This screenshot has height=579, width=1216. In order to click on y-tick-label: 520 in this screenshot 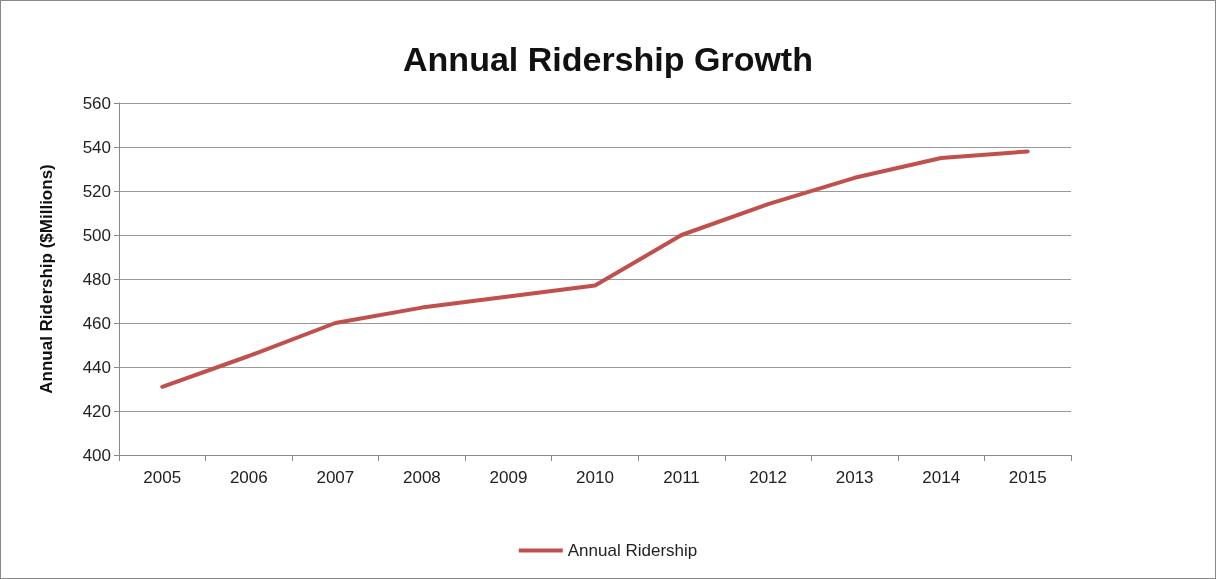, I will do `click(96, 191)`.